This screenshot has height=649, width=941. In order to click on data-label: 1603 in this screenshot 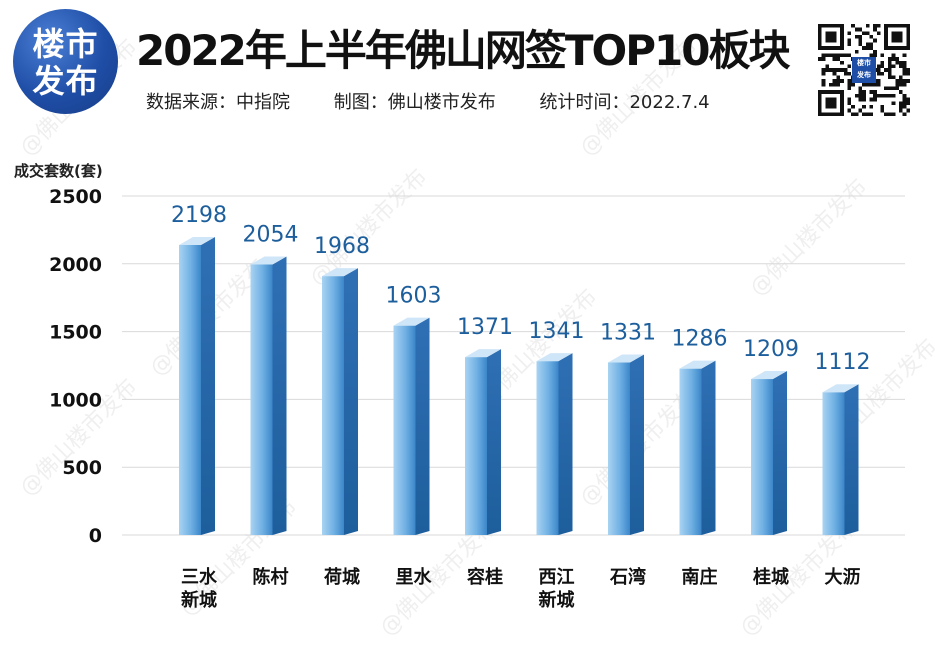, I will do `click(414, 296)`.